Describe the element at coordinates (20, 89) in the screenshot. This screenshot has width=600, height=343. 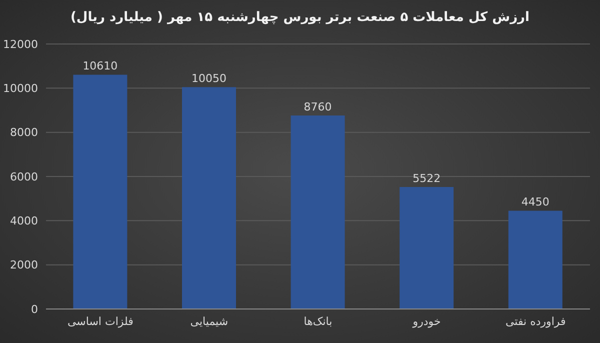
I see `y-tick-label: 10000` at that location.